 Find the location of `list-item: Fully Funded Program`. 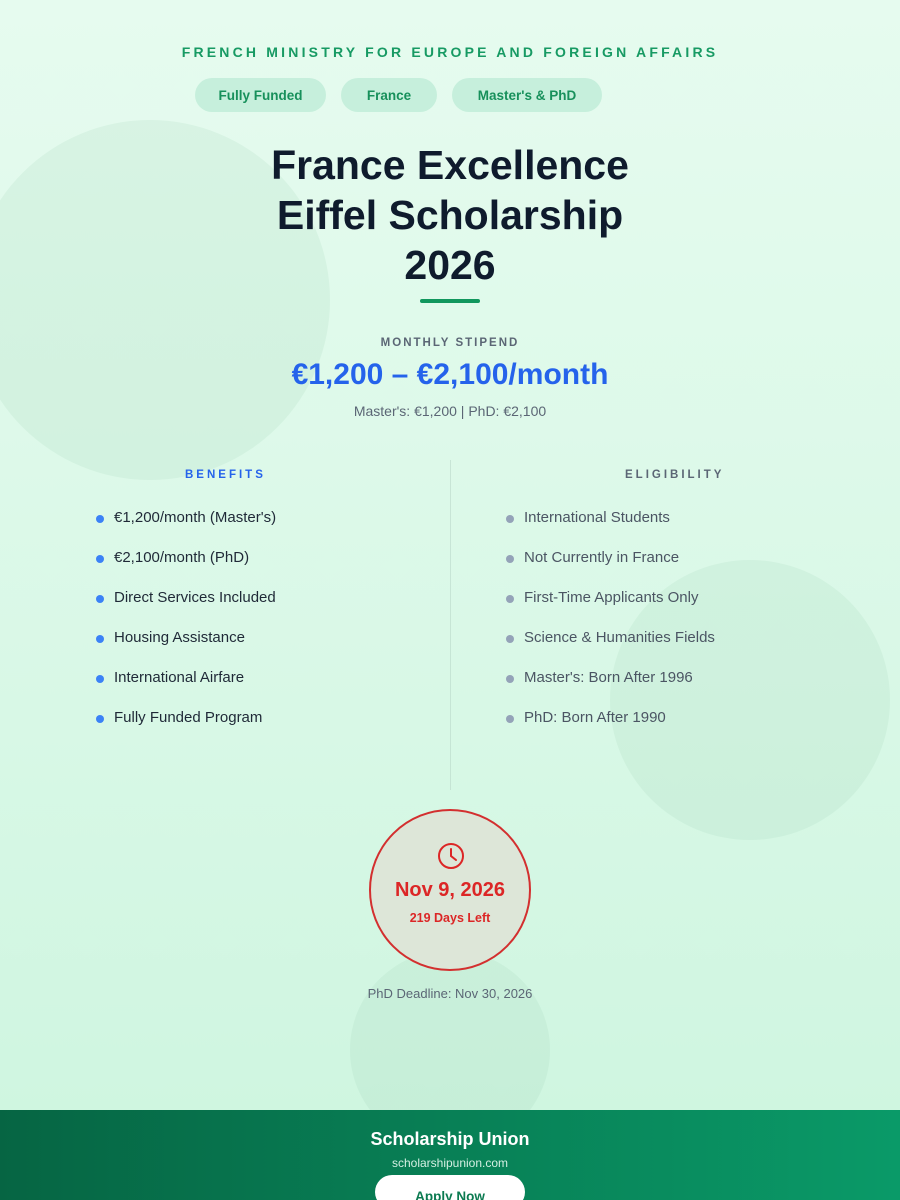

list-item: Fully Funded Program is located at coordinates (186, 729).